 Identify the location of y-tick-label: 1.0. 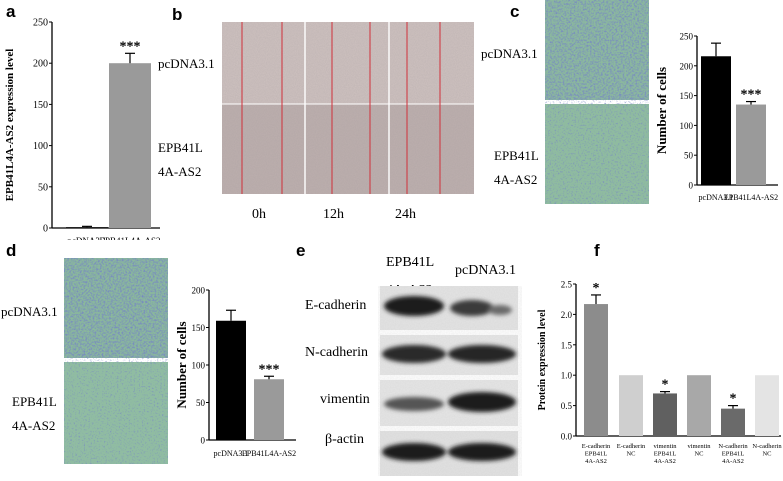
(567, 376).